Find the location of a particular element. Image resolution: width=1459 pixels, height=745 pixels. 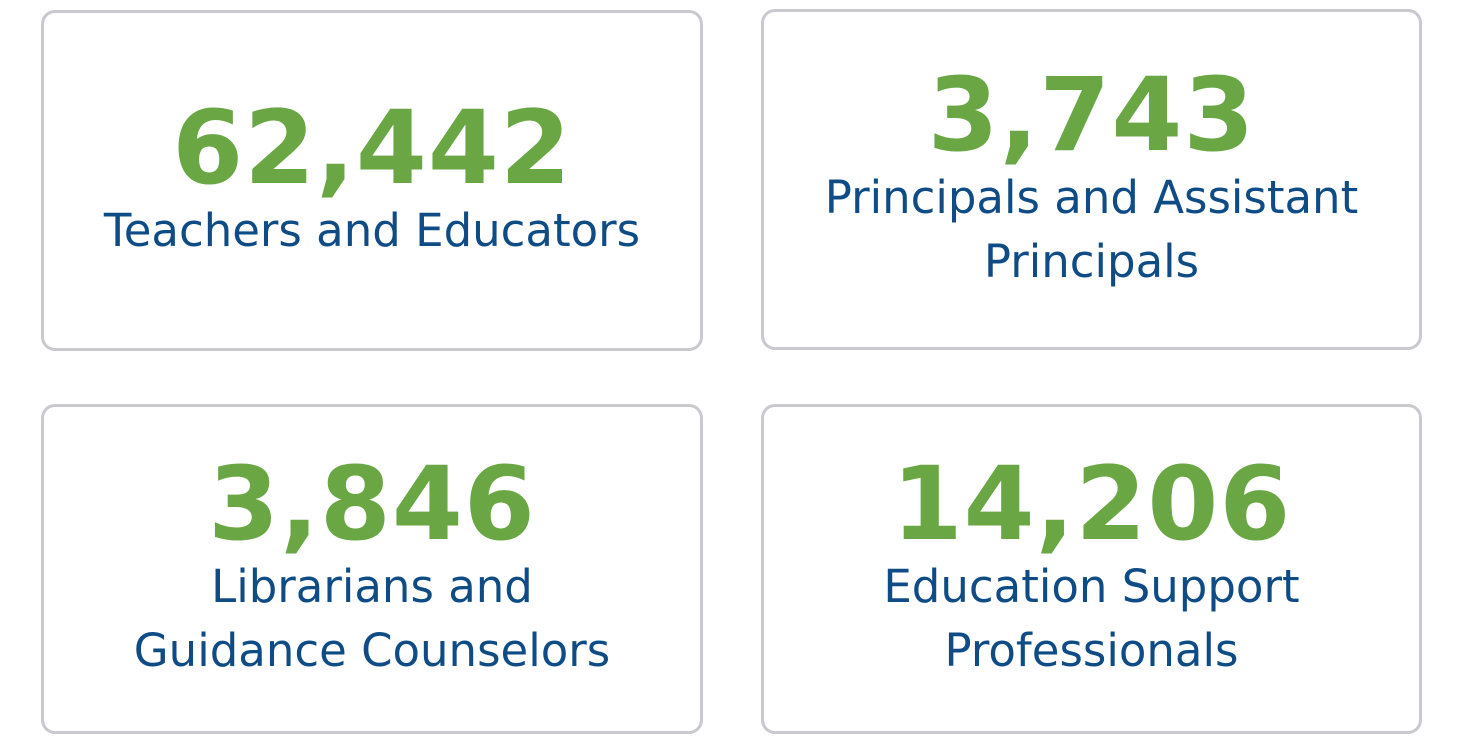

label-line: Principals is located at coordinates (1091, 261).